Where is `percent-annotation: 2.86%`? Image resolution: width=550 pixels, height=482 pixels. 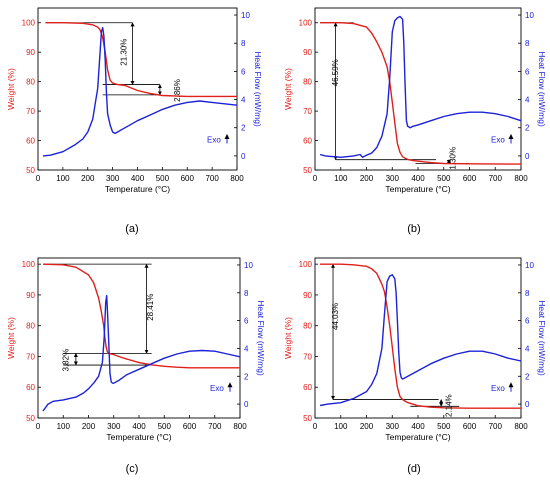 percent-annotation: 2.86% is located at coordinates (177, 90).